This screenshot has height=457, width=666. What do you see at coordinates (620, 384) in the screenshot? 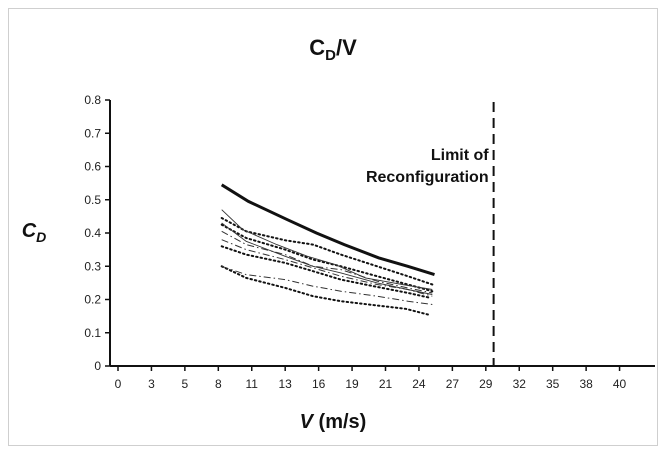
I see `x-tick-label: 40` at bounding box center [620, 384].